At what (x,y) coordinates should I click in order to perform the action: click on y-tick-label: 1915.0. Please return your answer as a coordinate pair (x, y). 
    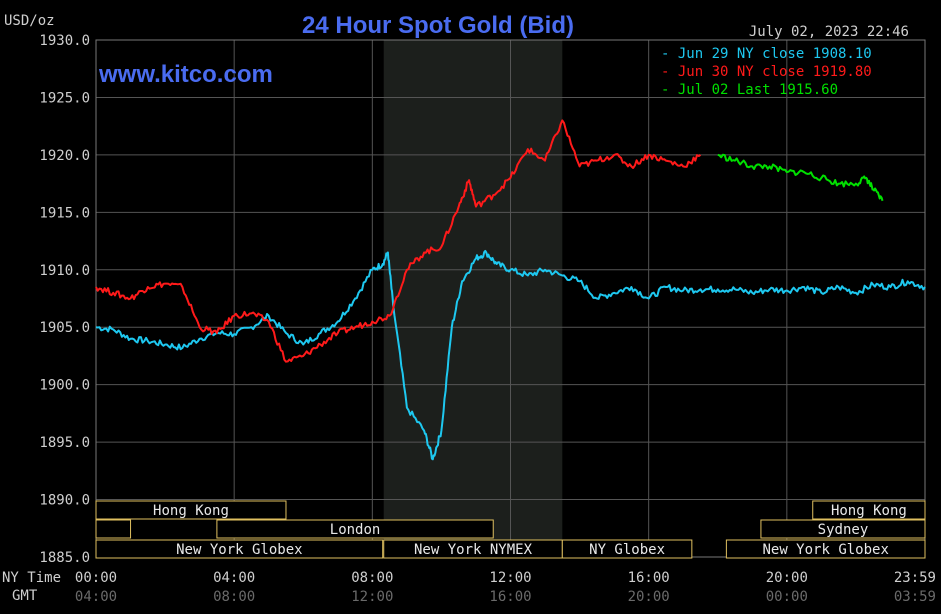
    Looking at the image, I should click on (64, 213).